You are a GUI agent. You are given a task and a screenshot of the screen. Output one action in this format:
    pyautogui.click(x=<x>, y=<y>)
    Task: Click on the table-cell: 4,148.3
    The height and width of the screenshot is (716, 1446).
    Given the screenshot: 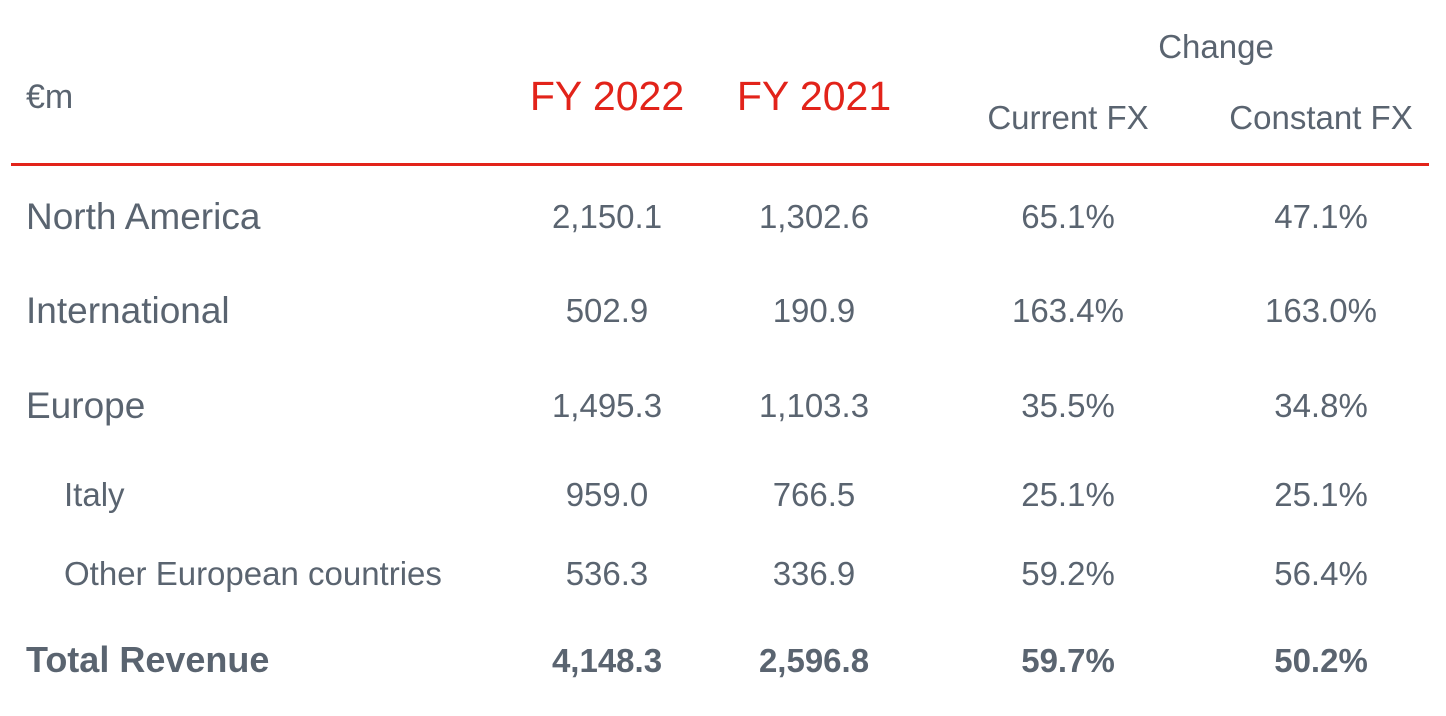 What is the action you would take?
    pyautogui.click(x=607, y=660)
    